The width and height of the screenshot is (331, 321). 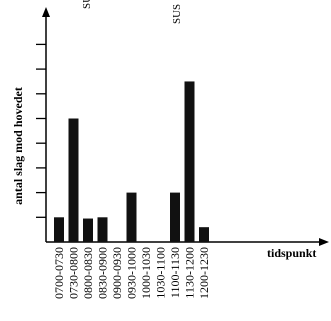 What do you see at coordinates (177, 14) in the screenshot?
I see `annotation-sus: SUS` at bounding box center [177, 14].